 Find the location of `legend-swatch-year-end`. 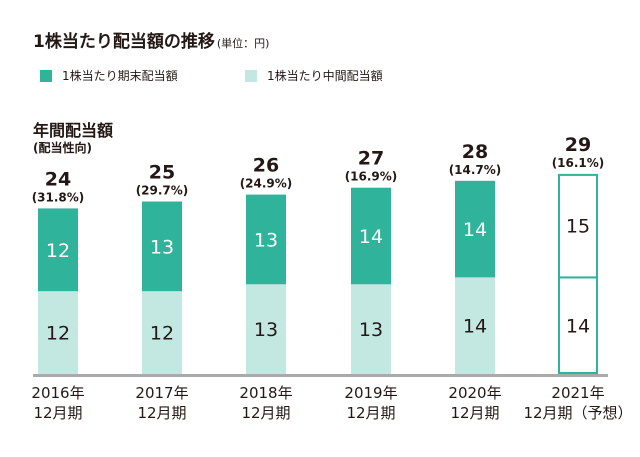

legend-swatch-year-end is located at coordinates (46, 75).